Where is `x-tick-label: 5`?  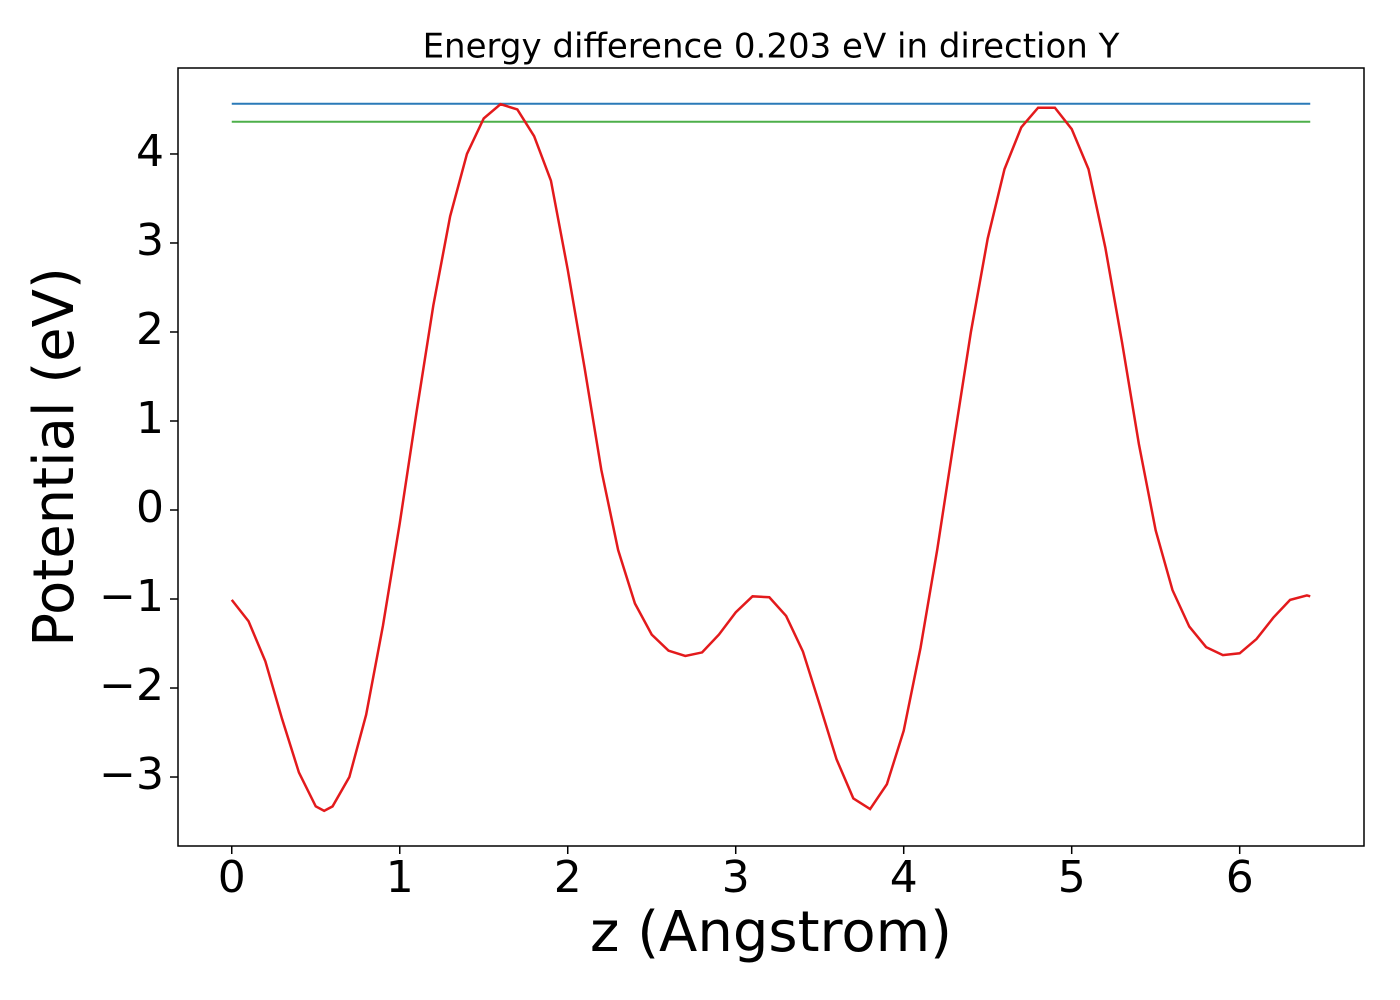 x-tick-label: 5 is located at coordinates (1072, 877).